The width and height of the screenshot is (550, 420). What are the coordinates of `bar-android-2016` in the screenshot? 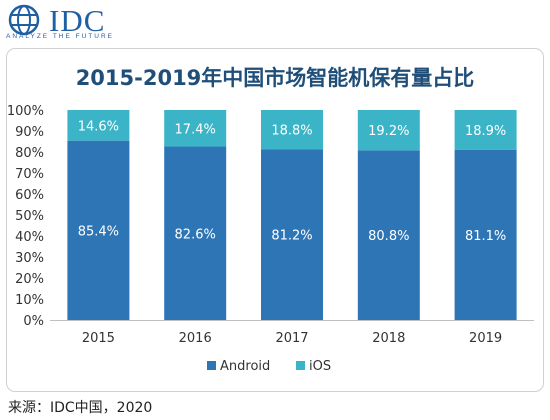 It's located at (195, 233).